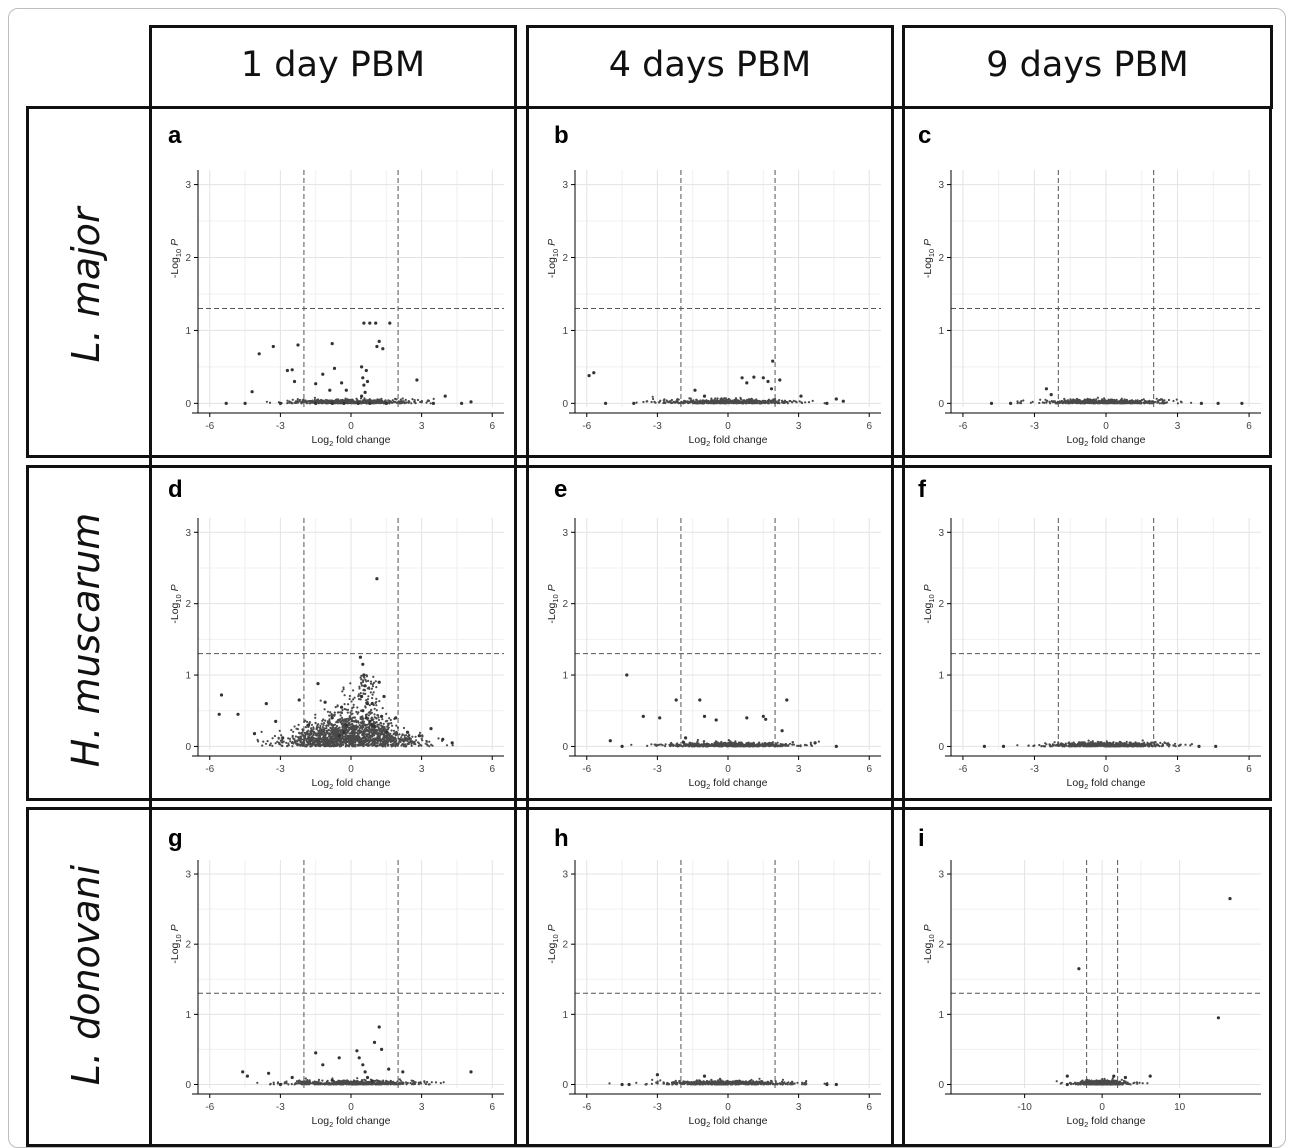 The image size is (1289, 1148). Describe the element at coordinates (565, 676) in the screenshot. I see `y-tick-label: 1` at that location.